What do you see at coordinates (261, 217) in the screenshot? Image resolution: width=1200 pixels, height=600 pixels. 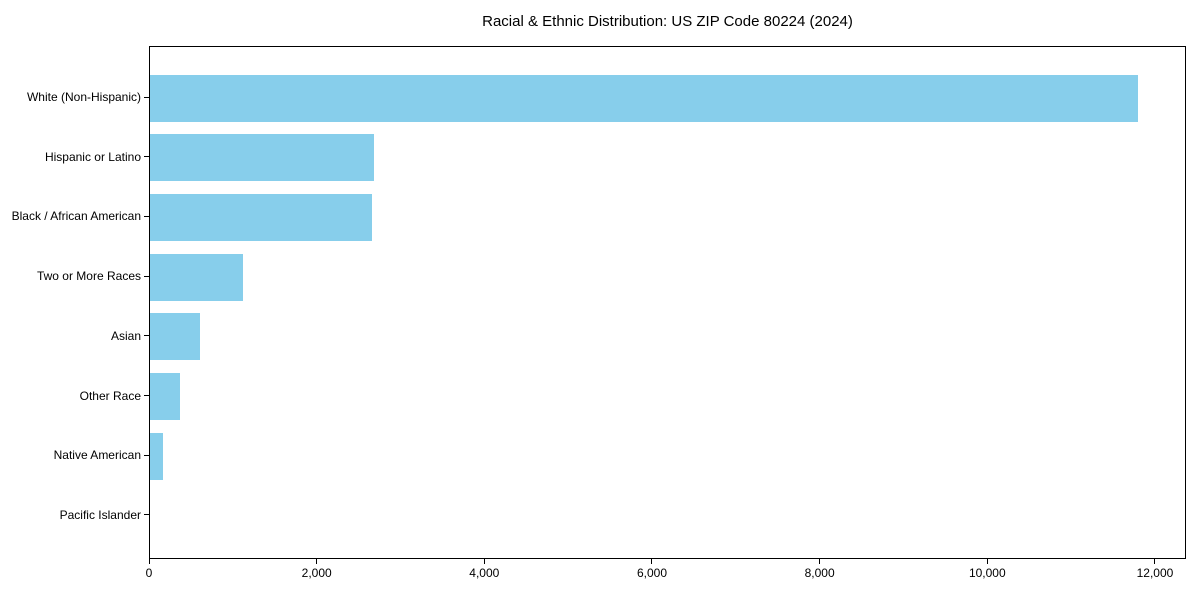 I see `bar-black-african-american` at bounding box center [261, 217].